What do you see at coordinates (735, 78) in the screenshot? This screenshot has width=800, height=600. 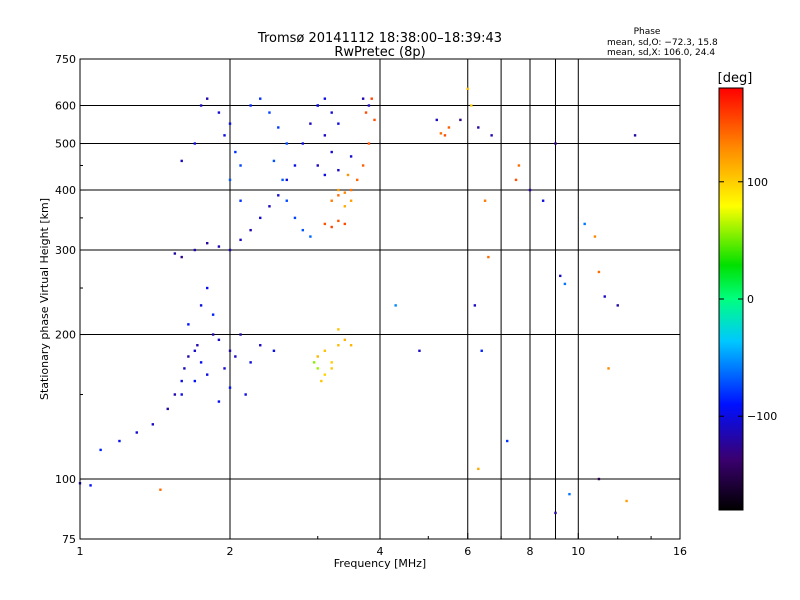 I see `colorbar-label: [deg]` at bounding box center [735, 78].